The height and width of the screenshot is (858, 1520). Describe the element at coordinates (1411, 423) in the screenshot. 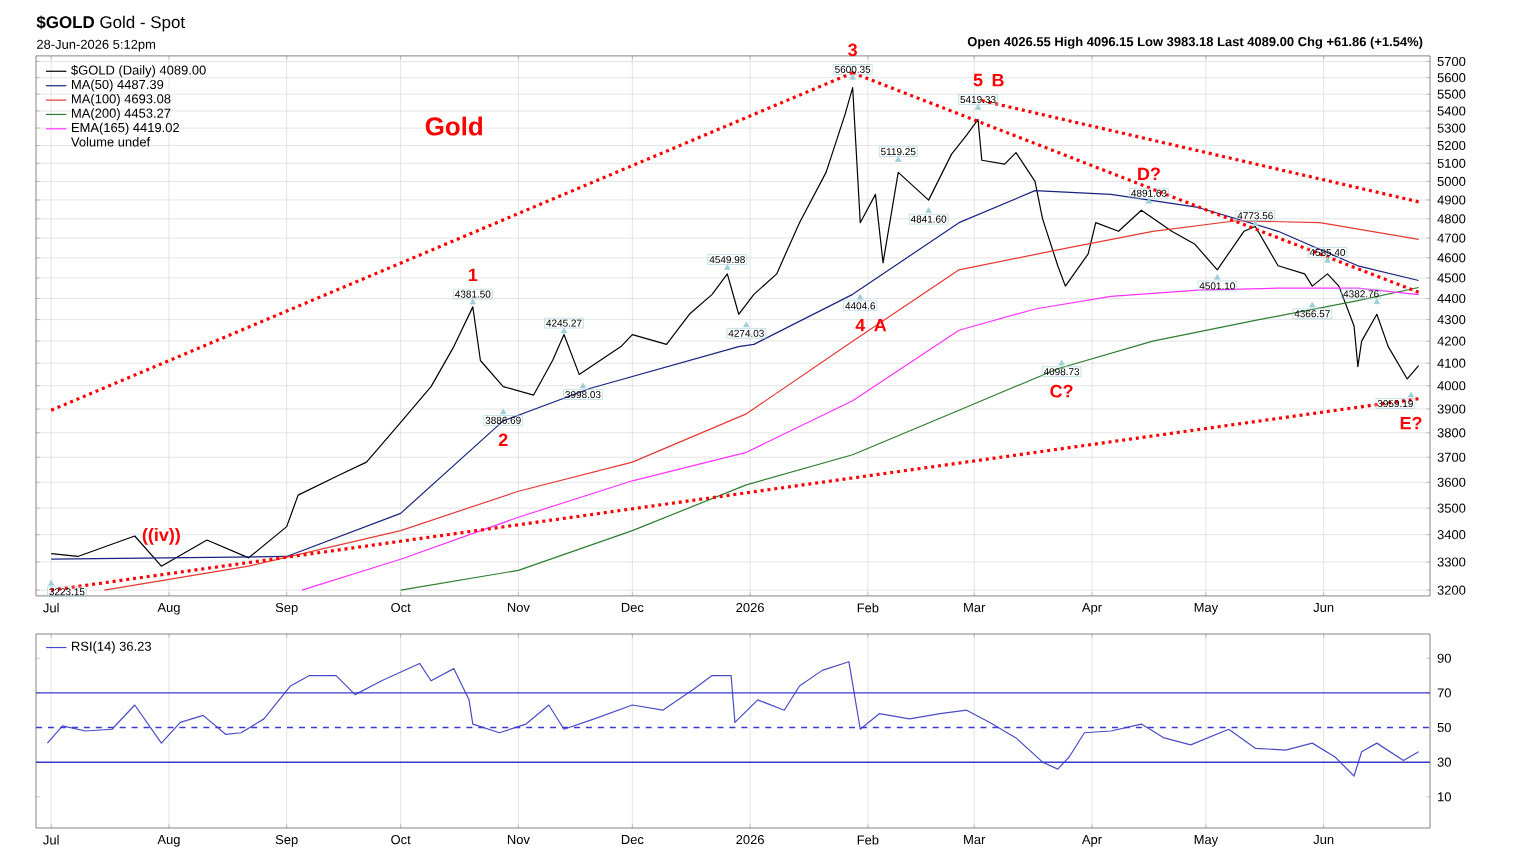

I see `annotation: E?` at that location.